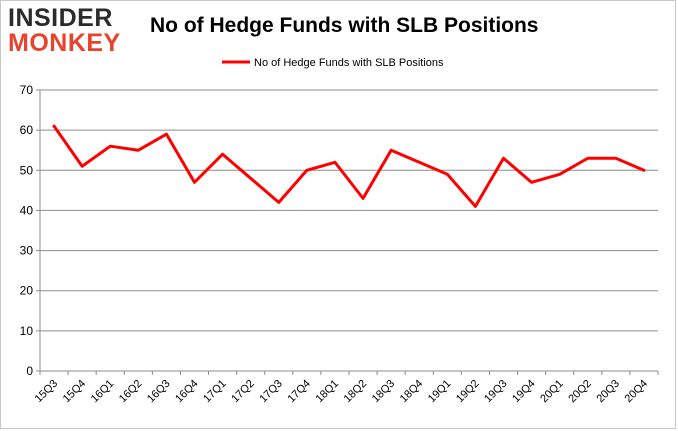 The image size is (678, 431). What do you see at coordinates (637, 392) in the screenshot?
I see `x-tick-label: 20Q4` at bounding box center [637, 392].